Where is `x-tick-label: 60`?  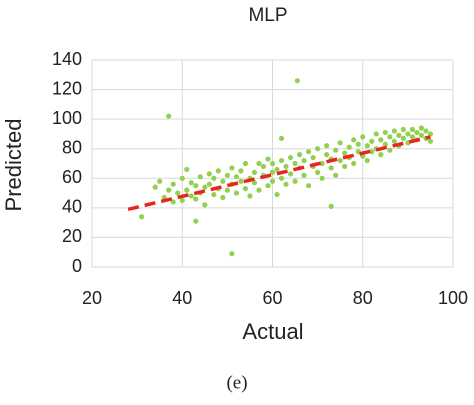
x-tick-label: 60 is located at coordinates (272, 298).